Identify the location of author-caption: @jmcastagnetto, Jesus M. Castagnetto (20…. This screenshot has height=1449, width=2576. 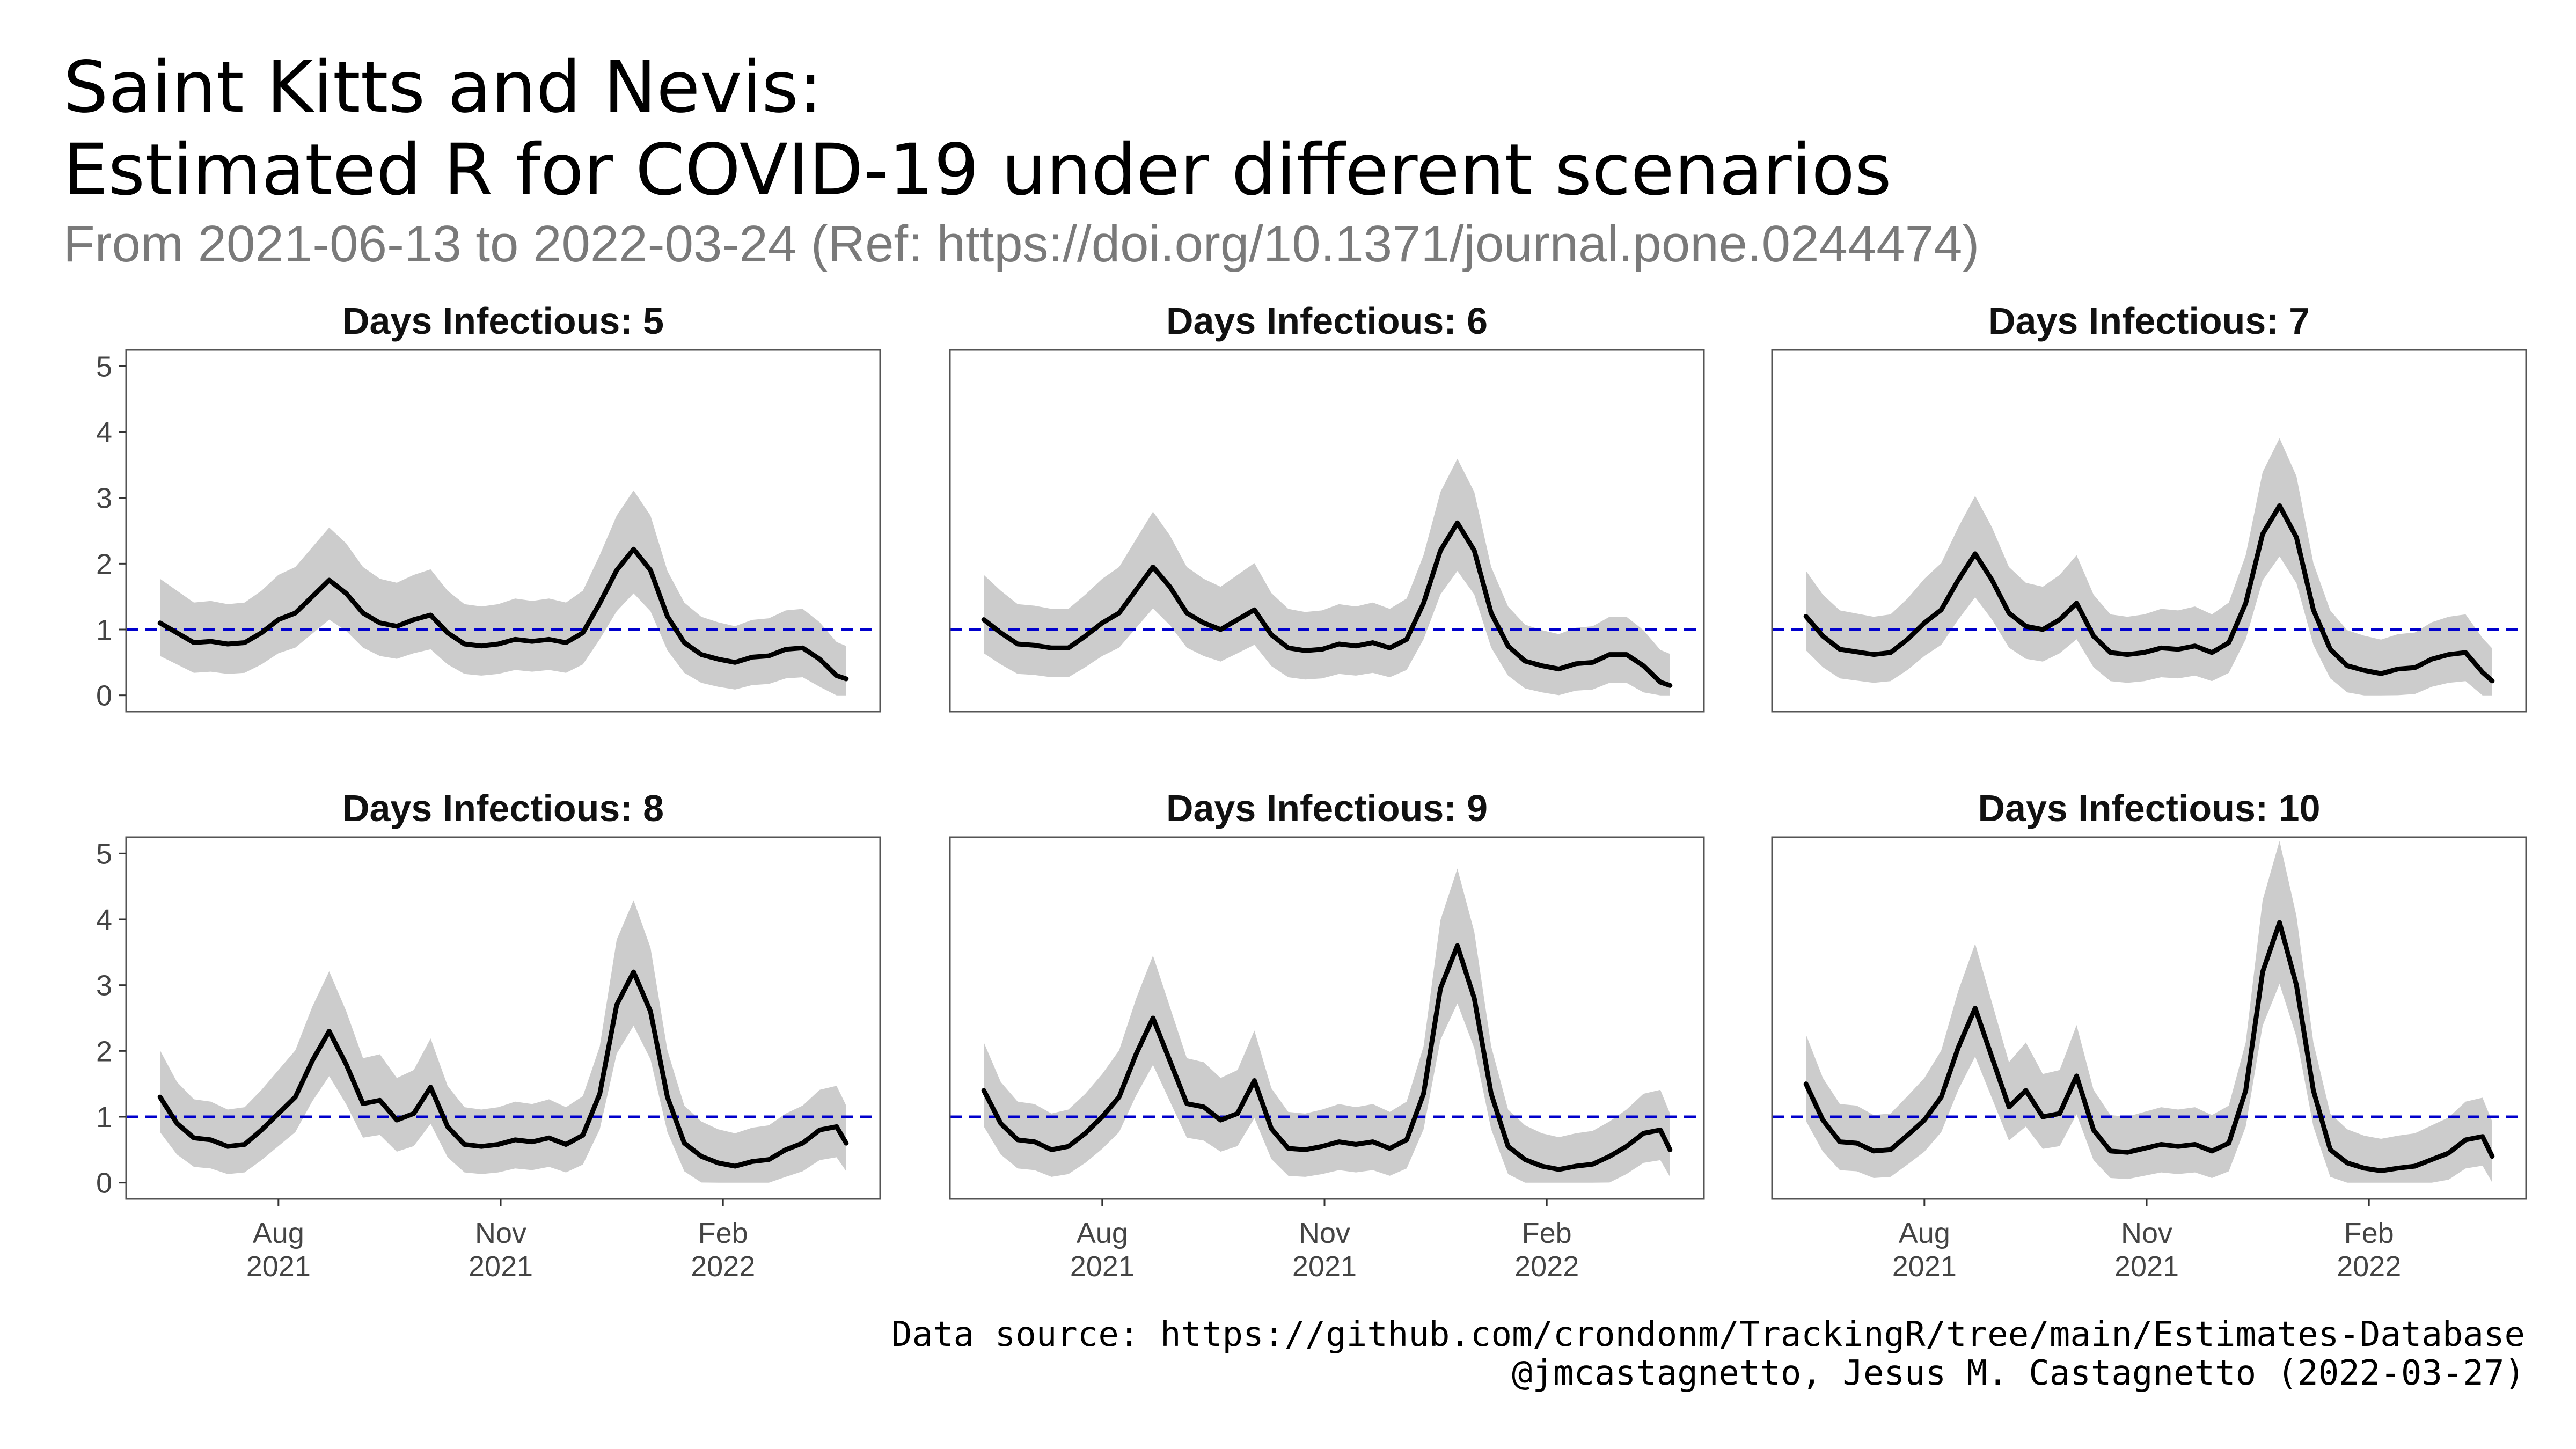
(2018, 1373).